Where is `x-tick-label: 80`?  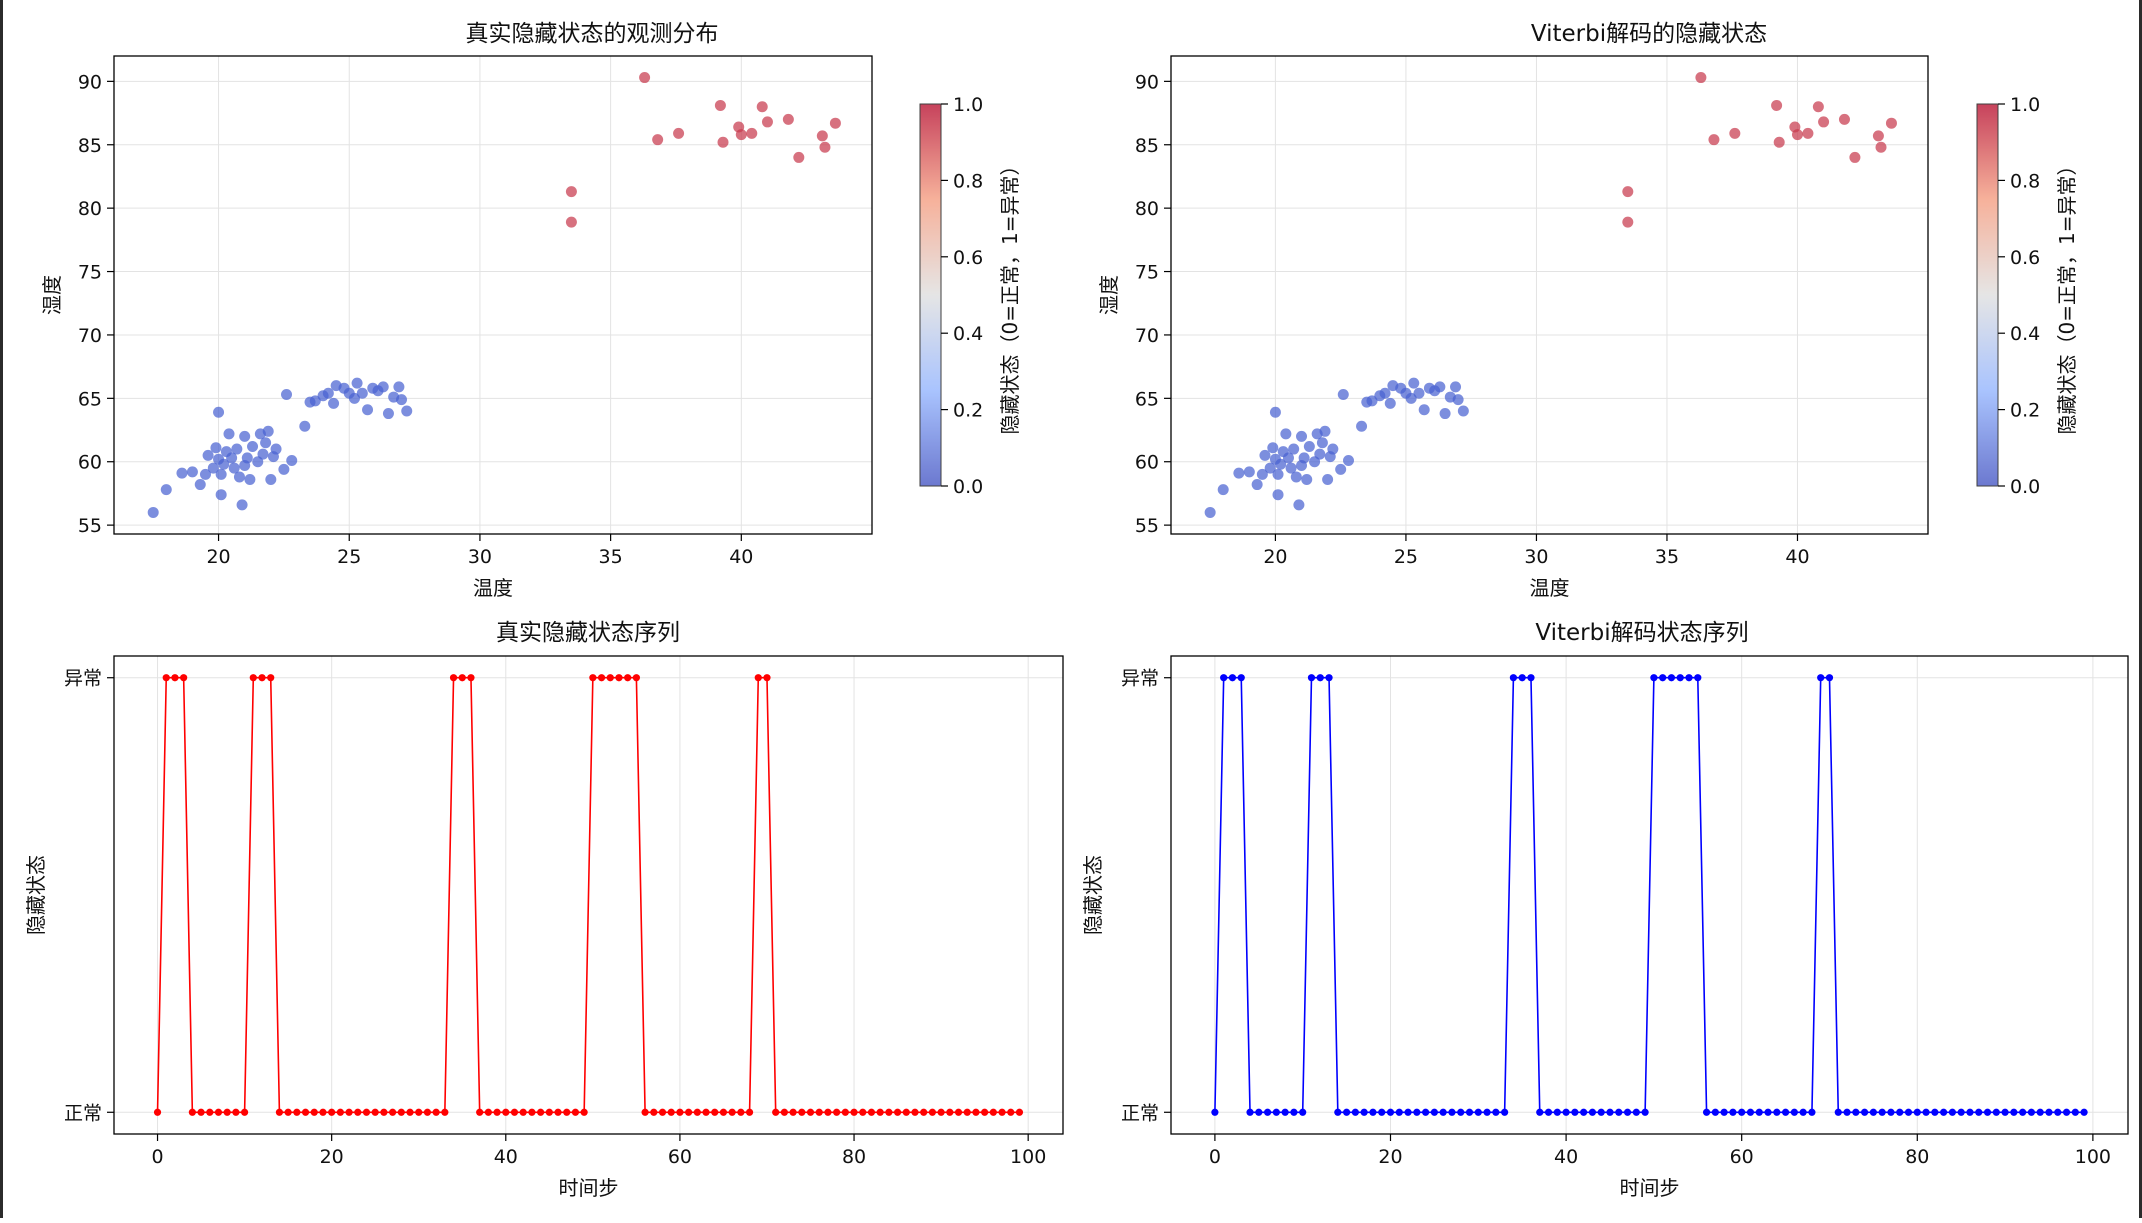 x-tick-label: 80 is located at coordinates (854, 1157).